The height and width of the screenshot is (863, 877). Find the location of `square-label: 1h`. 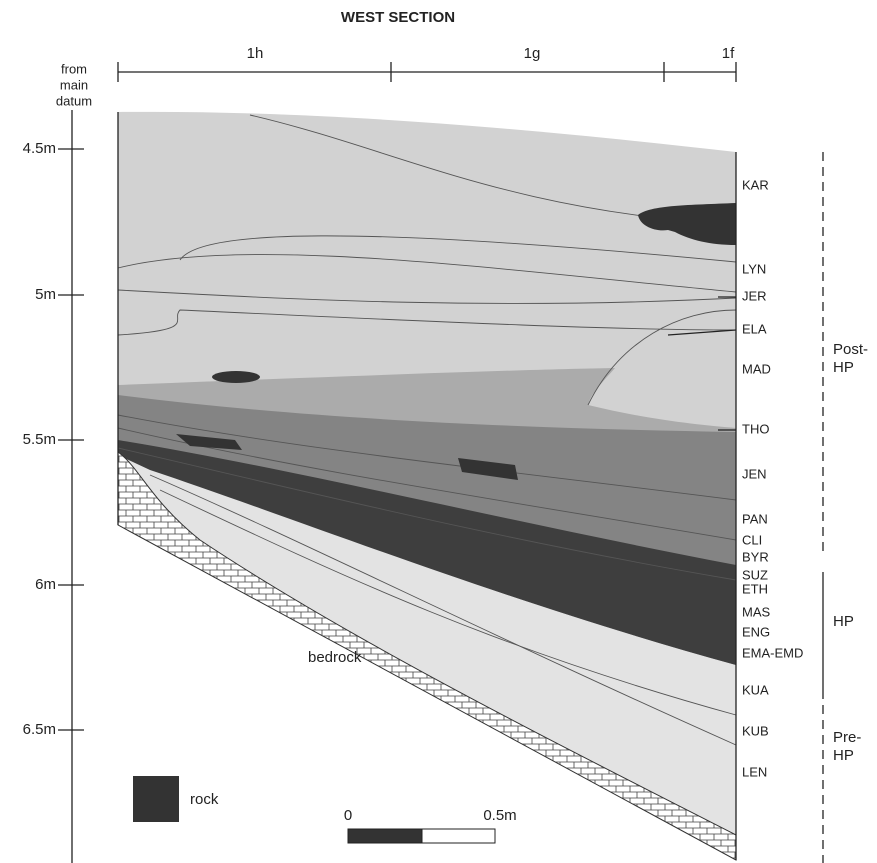

square-label: 1h is located at coordinates (255, 53).